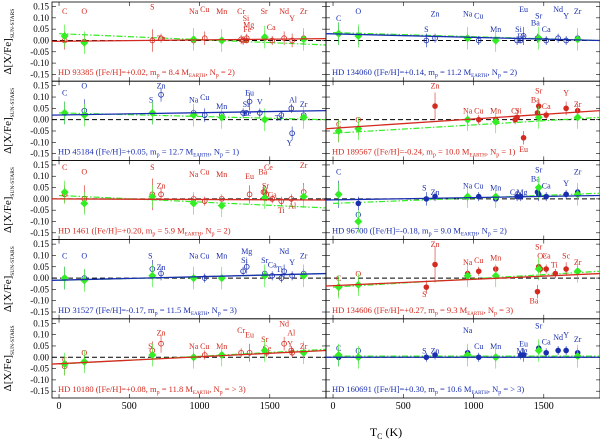 This screenshot has height=441, width=600. What do you see at coordinates (382, 151) in the screenshot?
I see `label-part: HD 189567 ([Fe/H]=-0.24, m` at bounding box center [382, 151].